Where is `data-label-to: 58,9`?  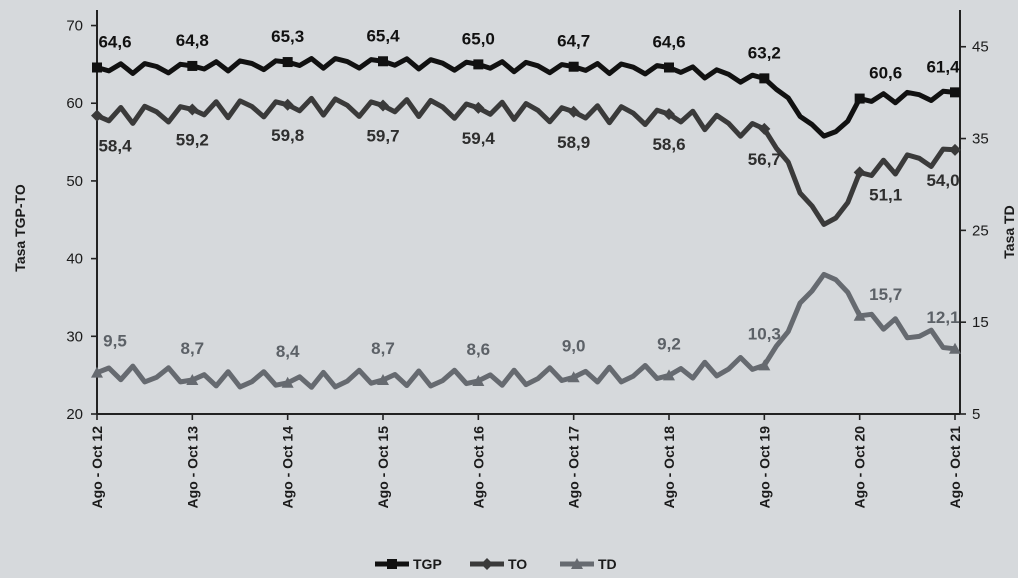
data-label-to: 58,9 is located at coordinates (573, 142).